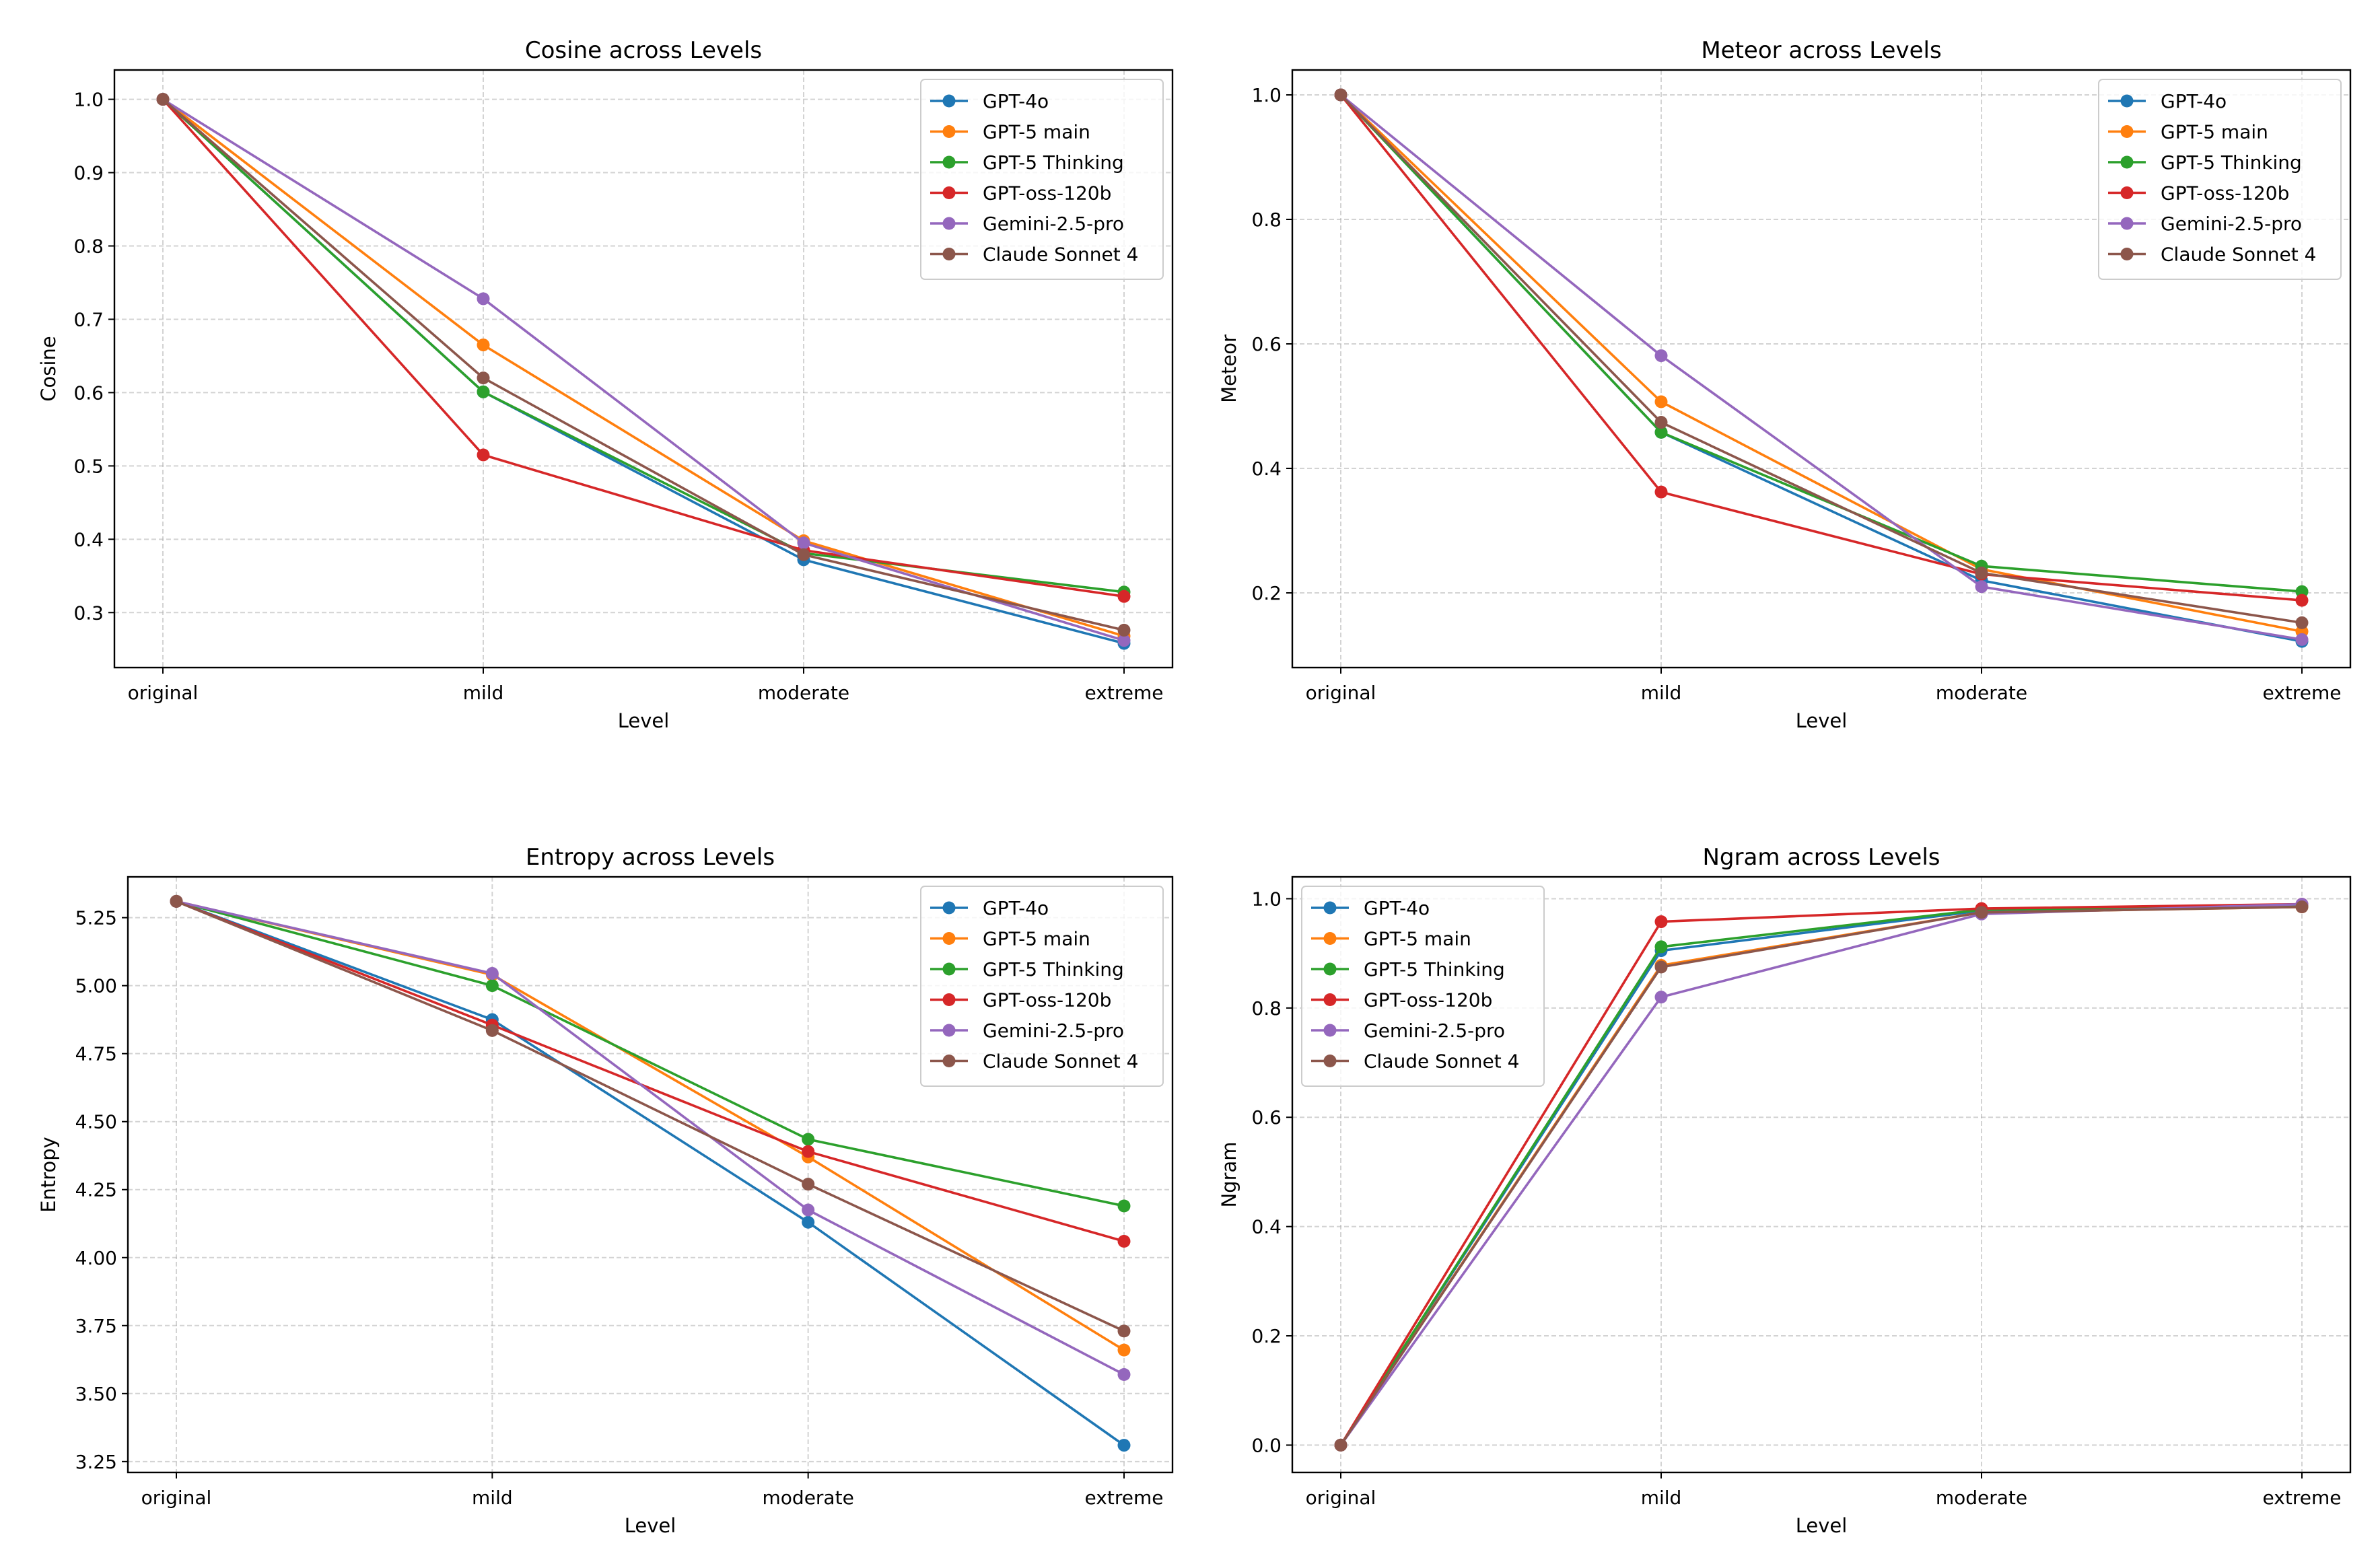 The width and height of the screenshot is (2380, 1568). Describe the element at coordinates (96, 1326) in the screenshot. I see `chart-3-entropy-ytick-label-3-75: 3.75` at that location.